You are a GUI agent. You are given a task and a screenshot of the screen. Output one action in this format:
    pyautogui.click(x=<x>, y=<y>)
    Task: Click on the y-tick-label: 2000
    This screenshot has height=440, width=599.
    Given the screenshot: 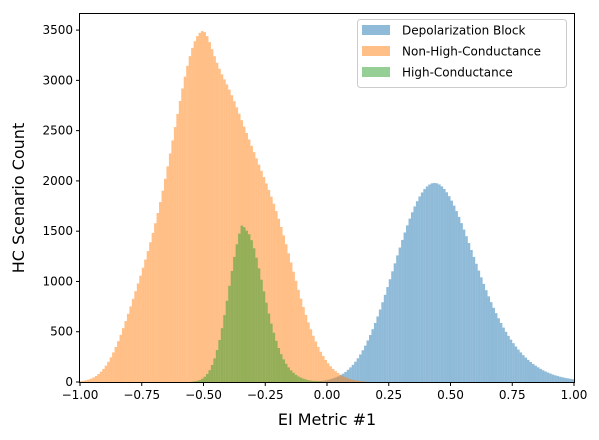 What is the action you would take?
    pyautogui.click(x=57, y=181)
    